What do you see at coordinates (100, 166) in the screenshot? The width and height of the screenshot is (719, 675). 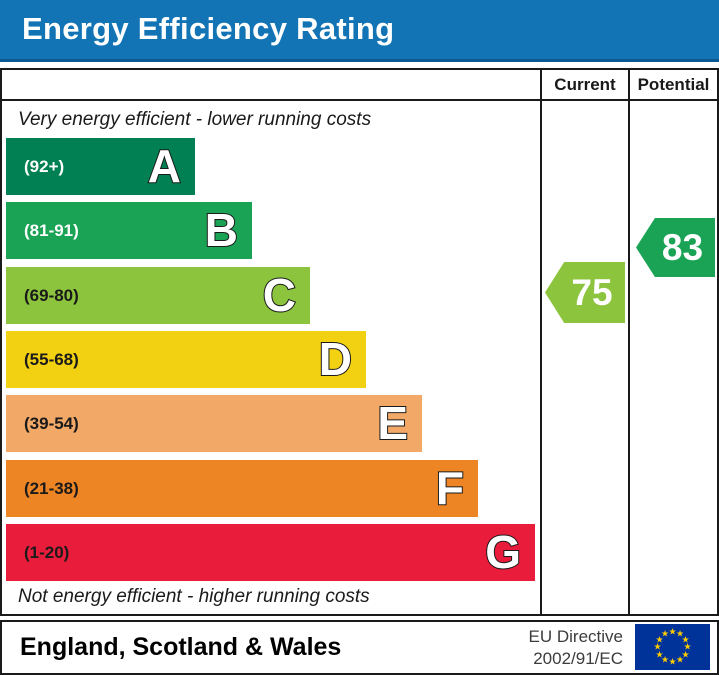 I see `band-row-a: (92+) A` at bounding box center [100, 166].